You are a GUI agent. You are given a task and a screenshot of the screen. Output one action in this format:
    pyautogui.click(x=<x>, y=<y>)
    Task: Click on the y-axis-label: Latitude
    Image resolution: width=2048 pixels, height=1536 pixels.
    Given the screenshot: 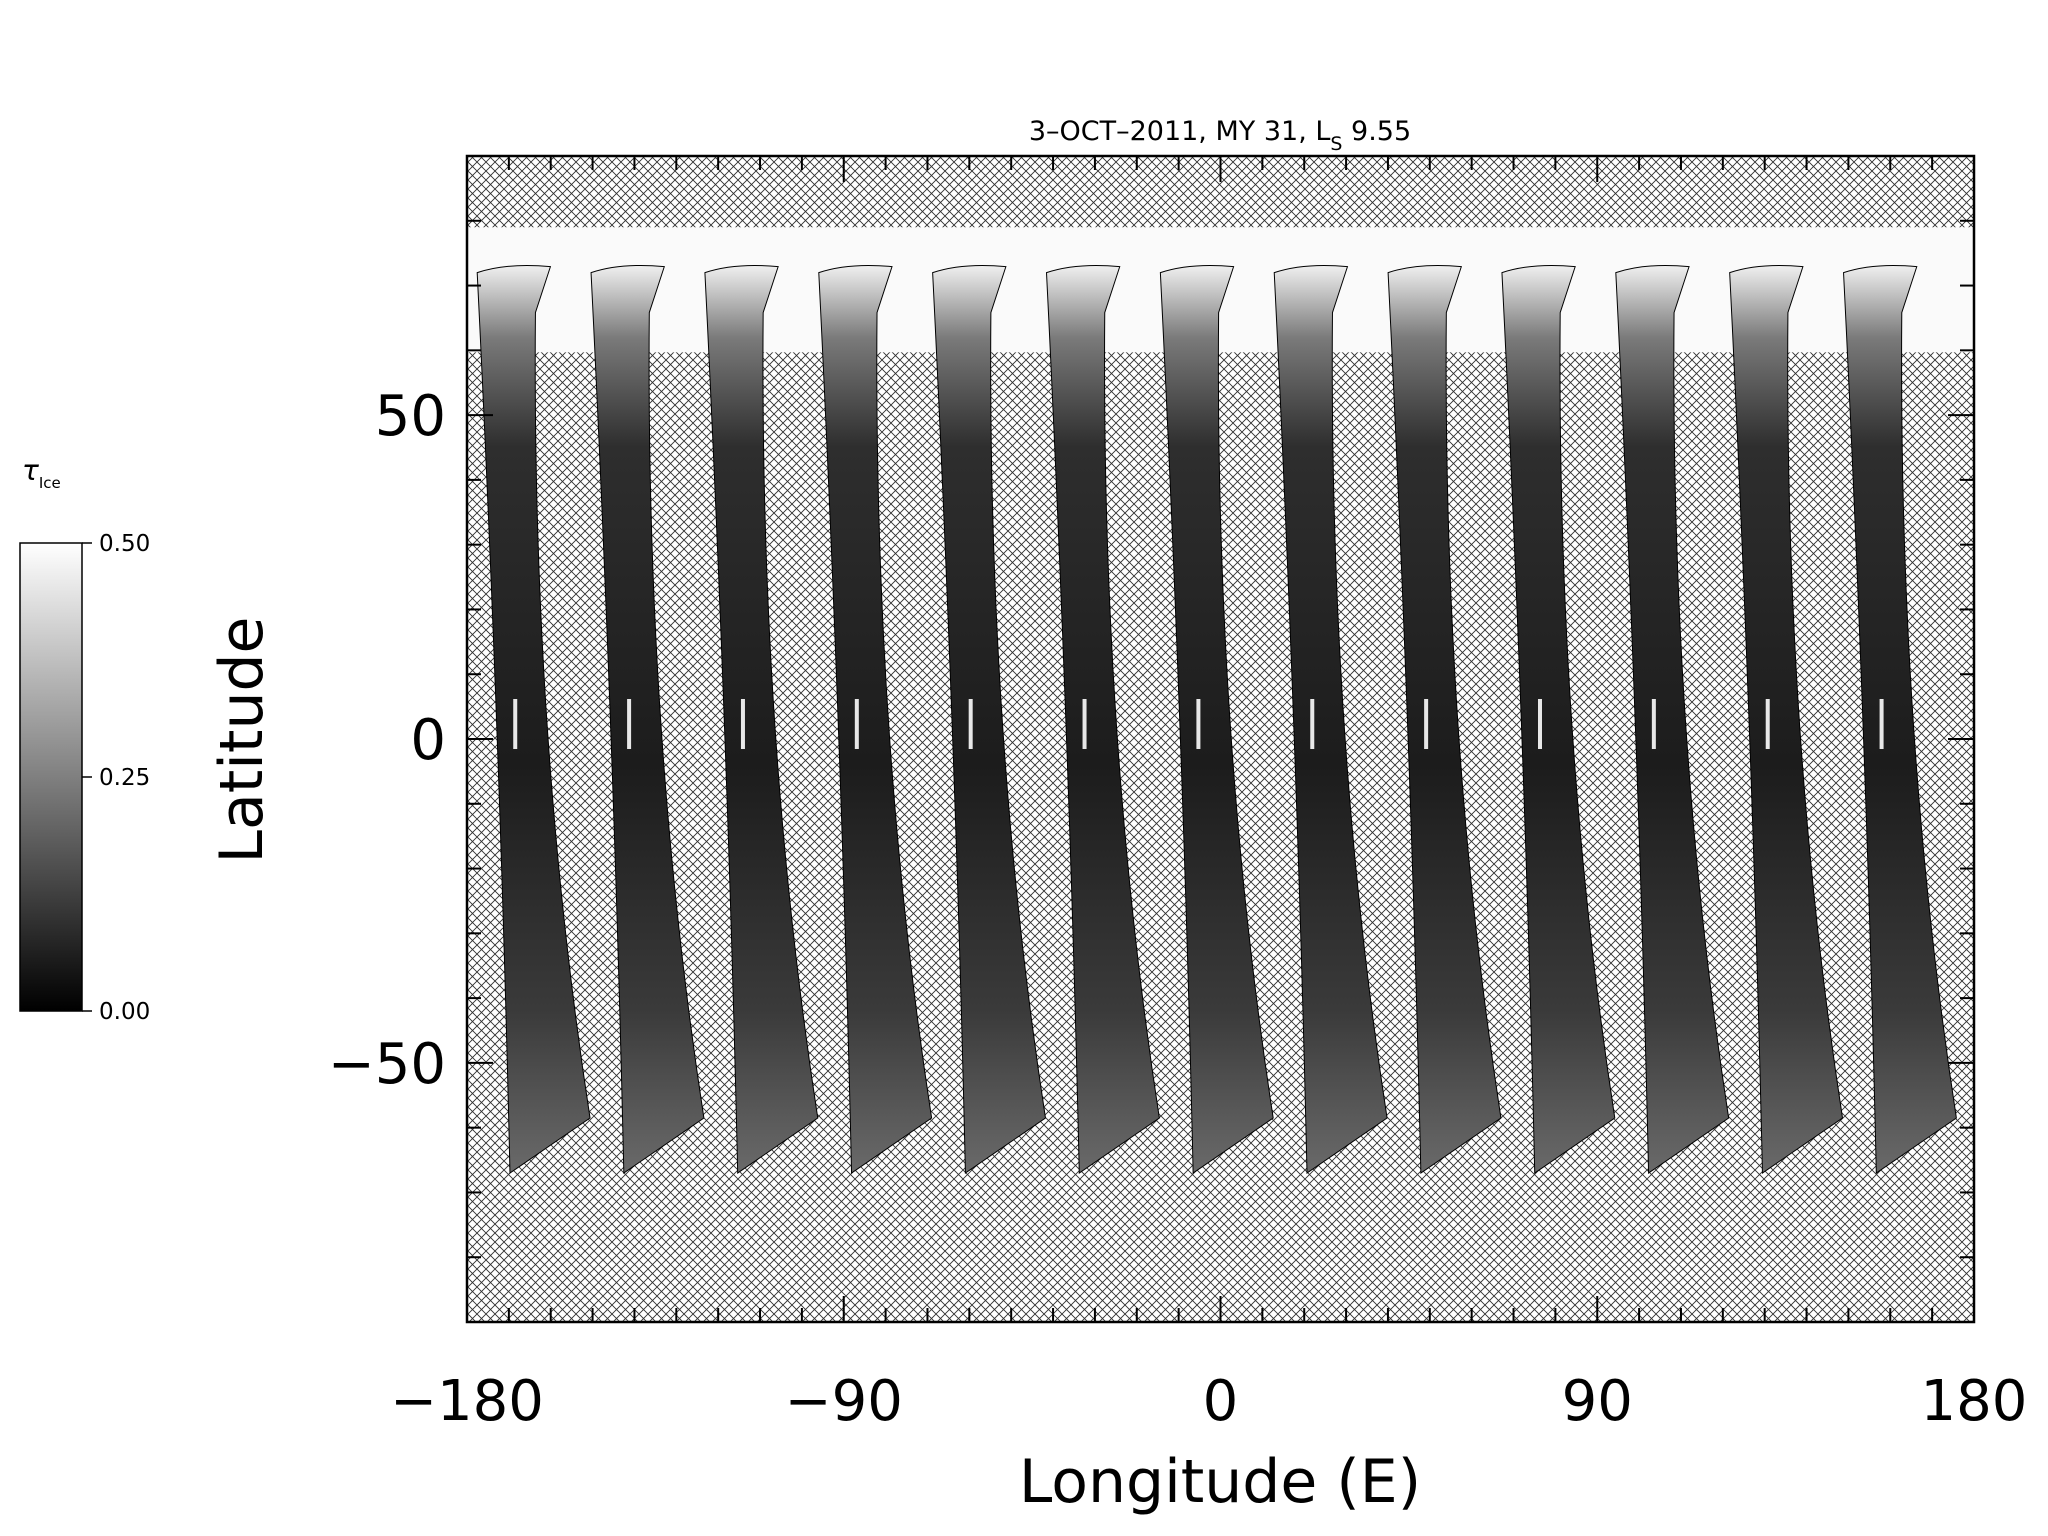 What is the action you would take?
    pyautogui.click(x=242, y=740)
    